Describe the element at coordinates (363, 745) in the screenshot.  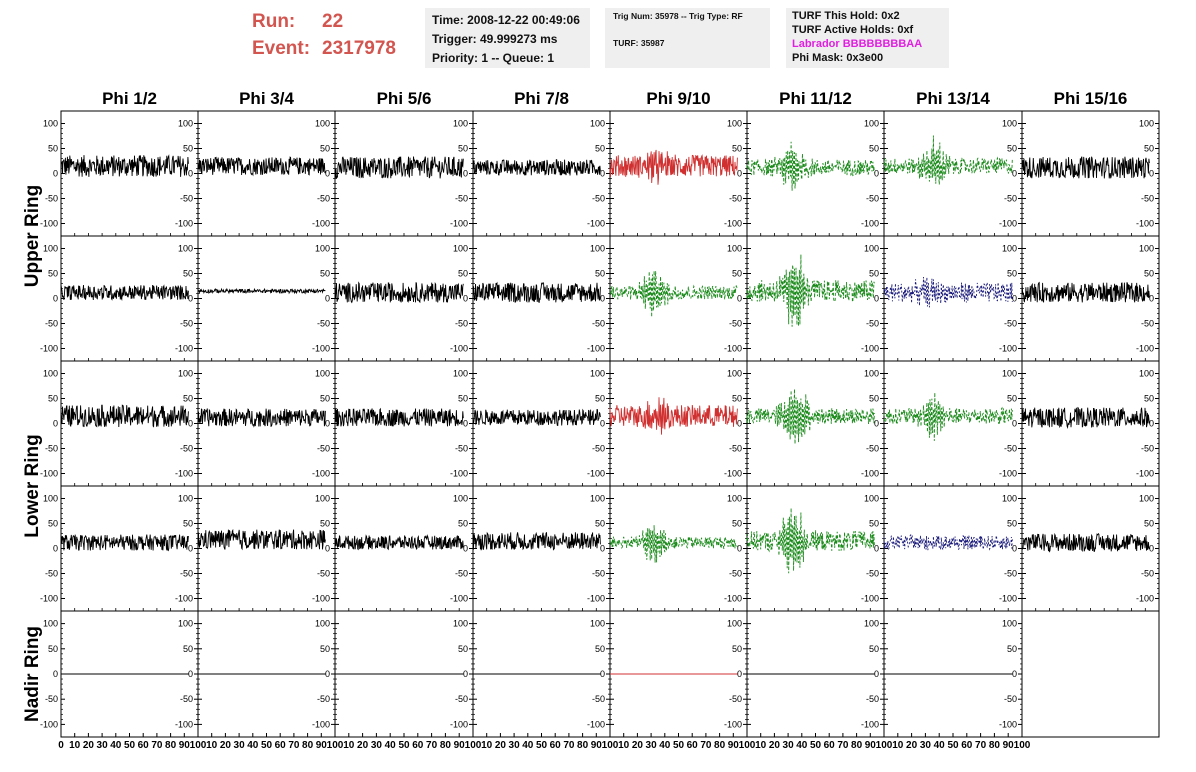
I see `x-tick-label: 20` at that location.